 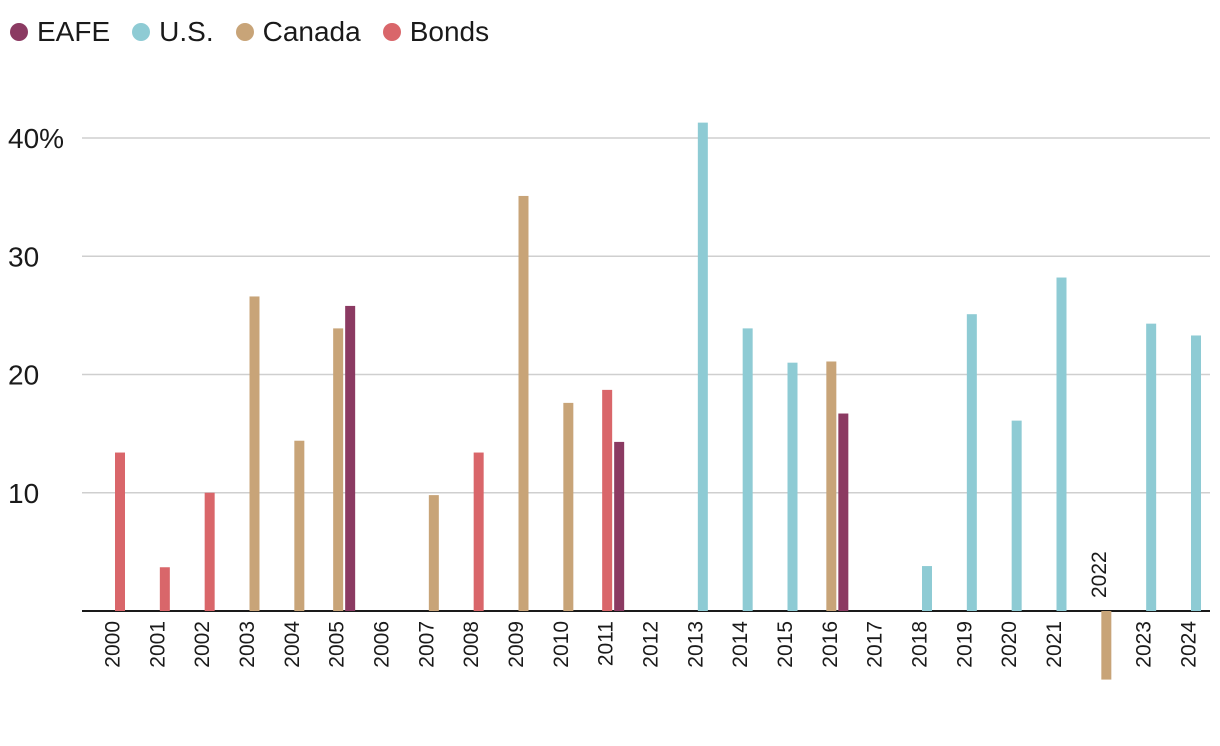 What do you see at coordinates (651, 644) in the screenshot?
I see `x-tick-label: 2012` at bounding box center [651, 644].